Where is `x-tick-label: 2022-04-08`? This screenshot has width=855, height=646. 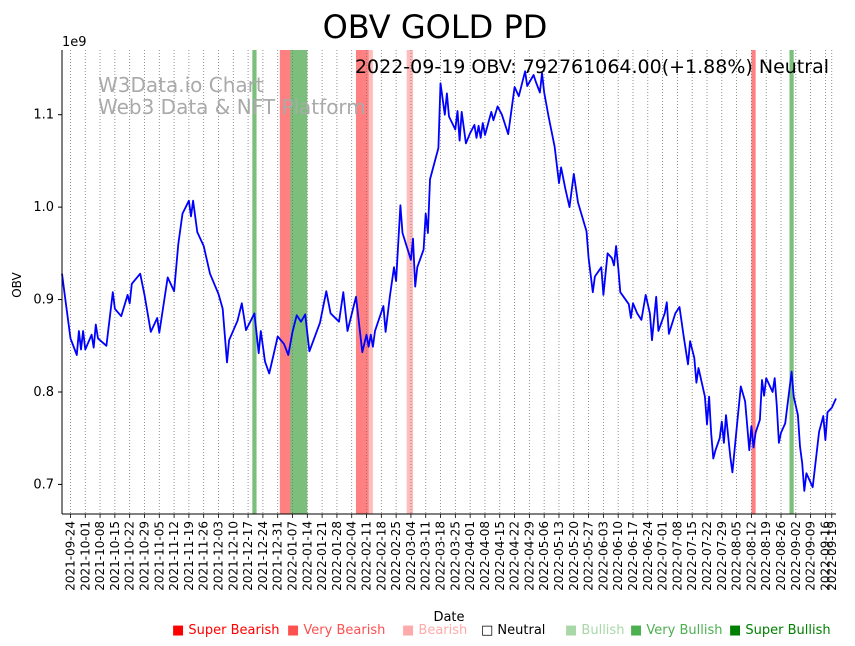
x-tick-label: 2022-04-08 is located at coordinates (485, 556).